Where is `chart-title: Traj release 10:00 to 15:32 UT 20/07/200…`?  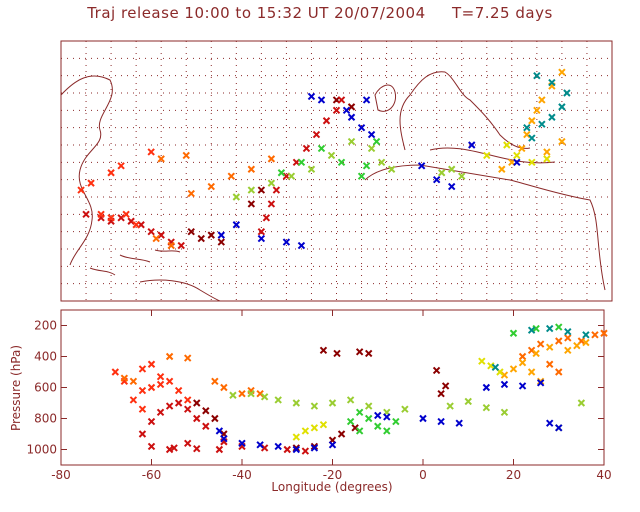
chart-title: Traj release 10:00 to 15:32 UT 20/07/200… is located at coordinates (320, 13).